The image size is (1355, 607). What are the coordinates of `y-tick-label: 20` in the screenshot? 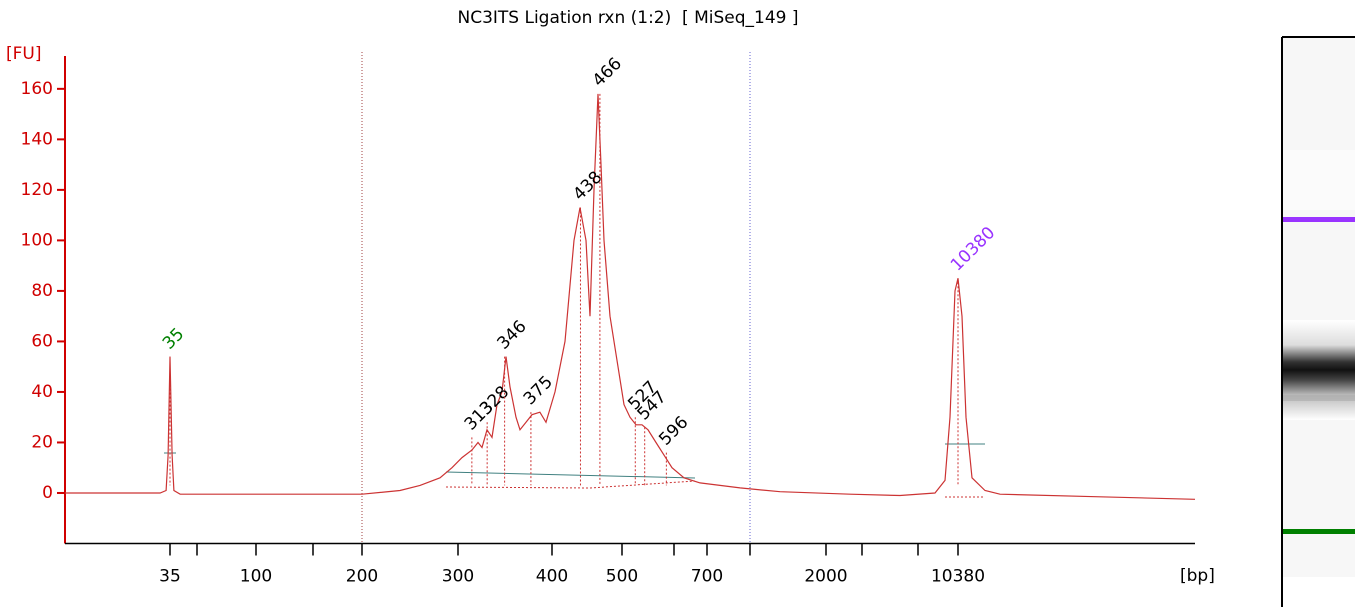 It's located at (42, 442).